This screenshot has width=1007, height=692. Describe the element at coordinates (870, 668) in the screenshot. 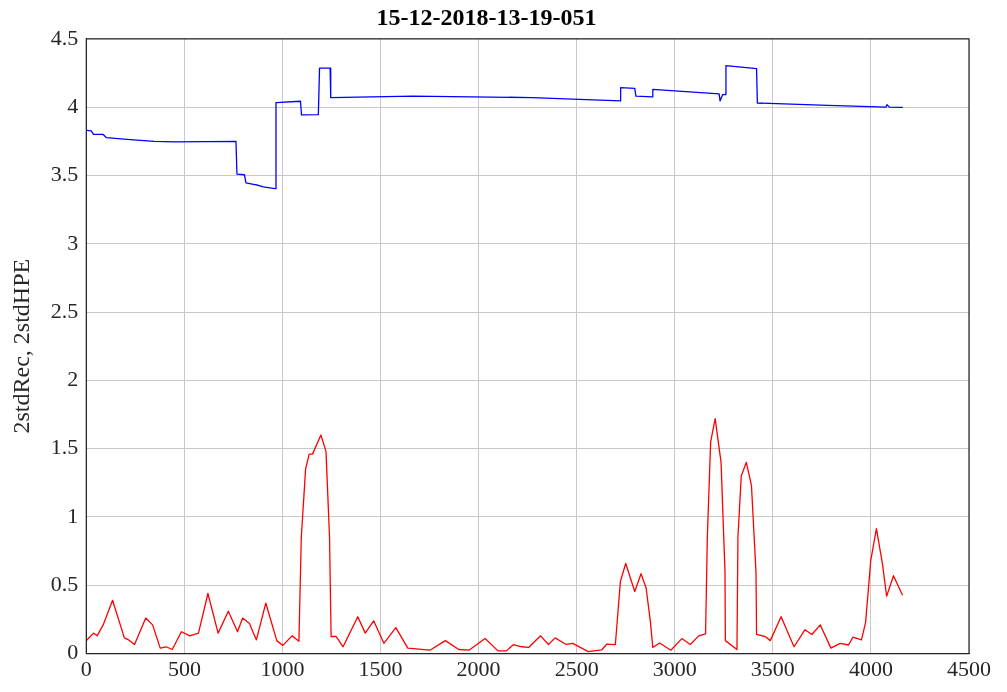

I see `x-tick-label: 4000` at that location.